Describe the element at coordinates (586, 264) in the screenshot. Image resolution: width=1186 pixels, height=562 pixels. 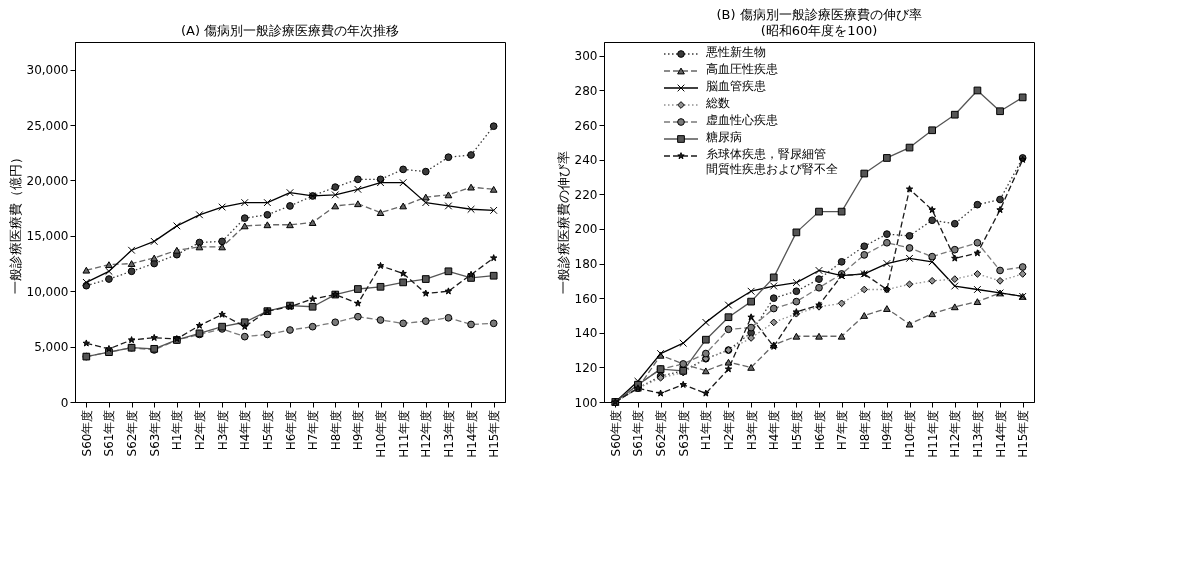
I see `y-tick-label: 180` at that location.